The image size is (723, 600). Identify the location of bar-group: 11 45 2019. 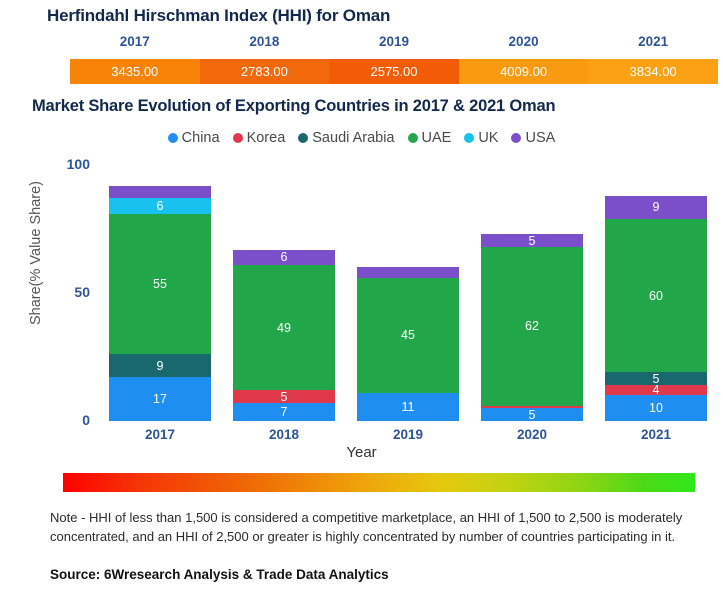
(408, 303).